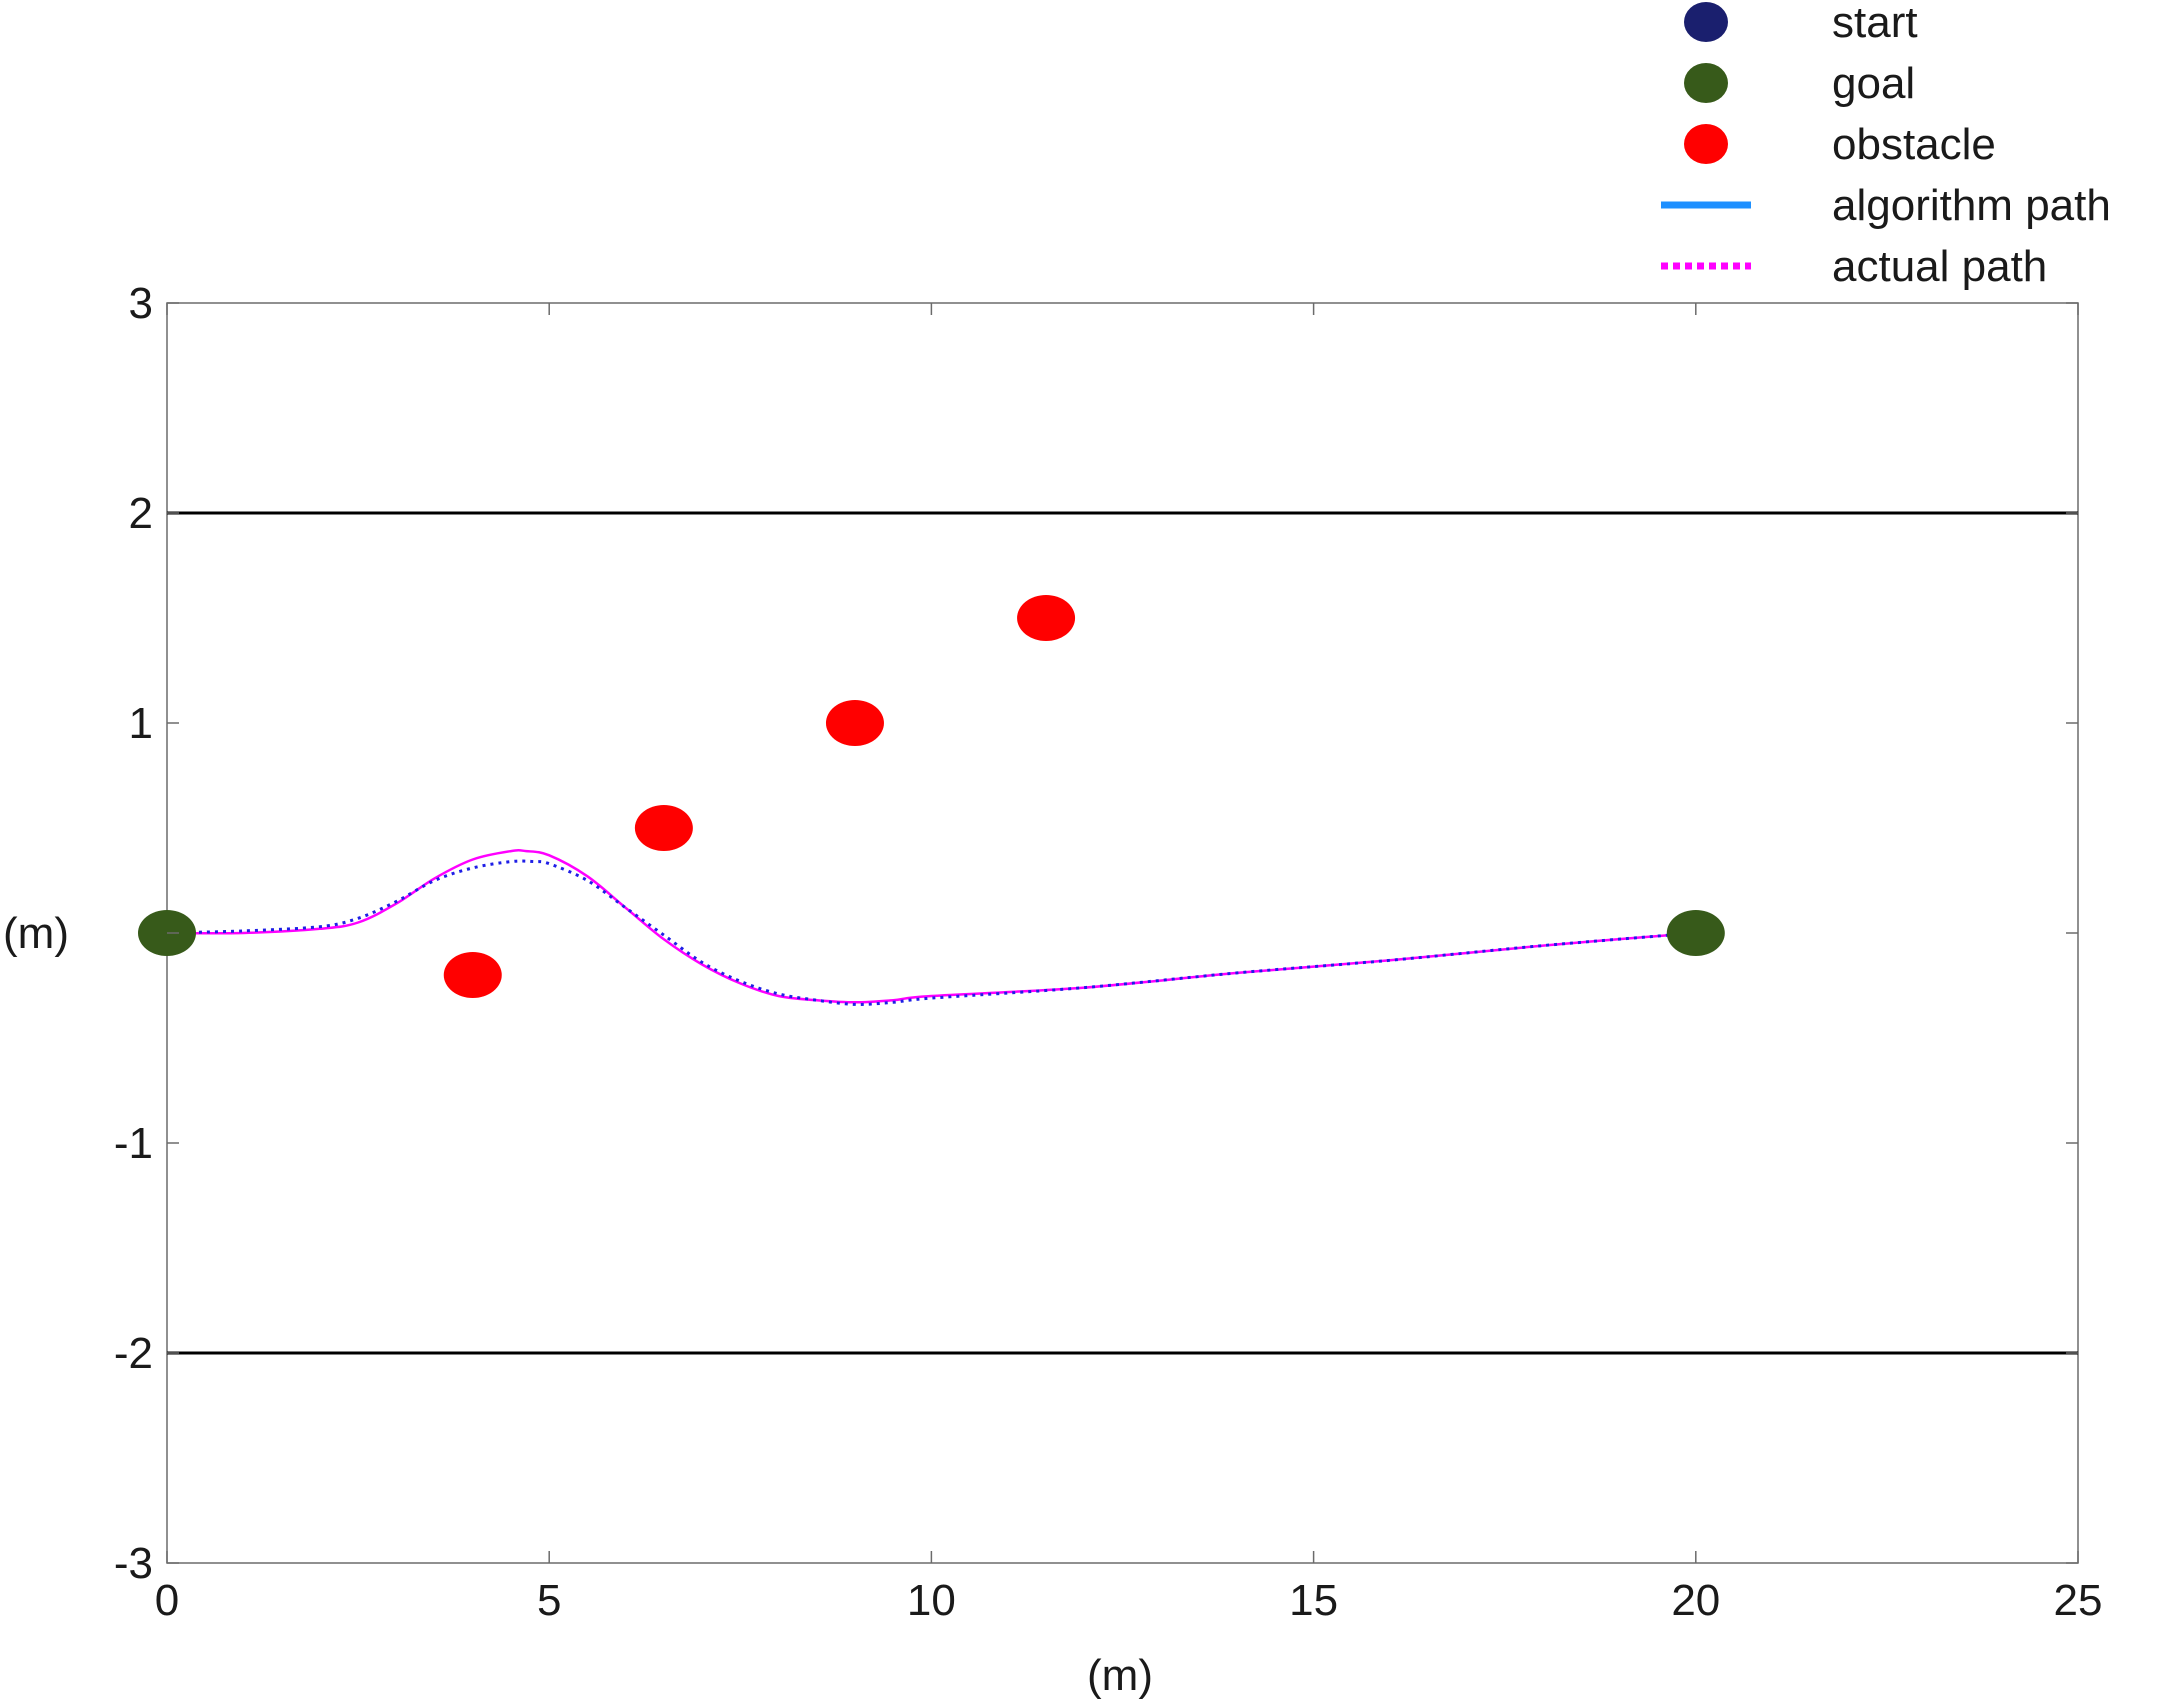 The image size is (2165, 1703). What do you see at coordinates (141, 513) in the screenshot?
I see `y-tick-label: 2` at bounding box center [141, 513].